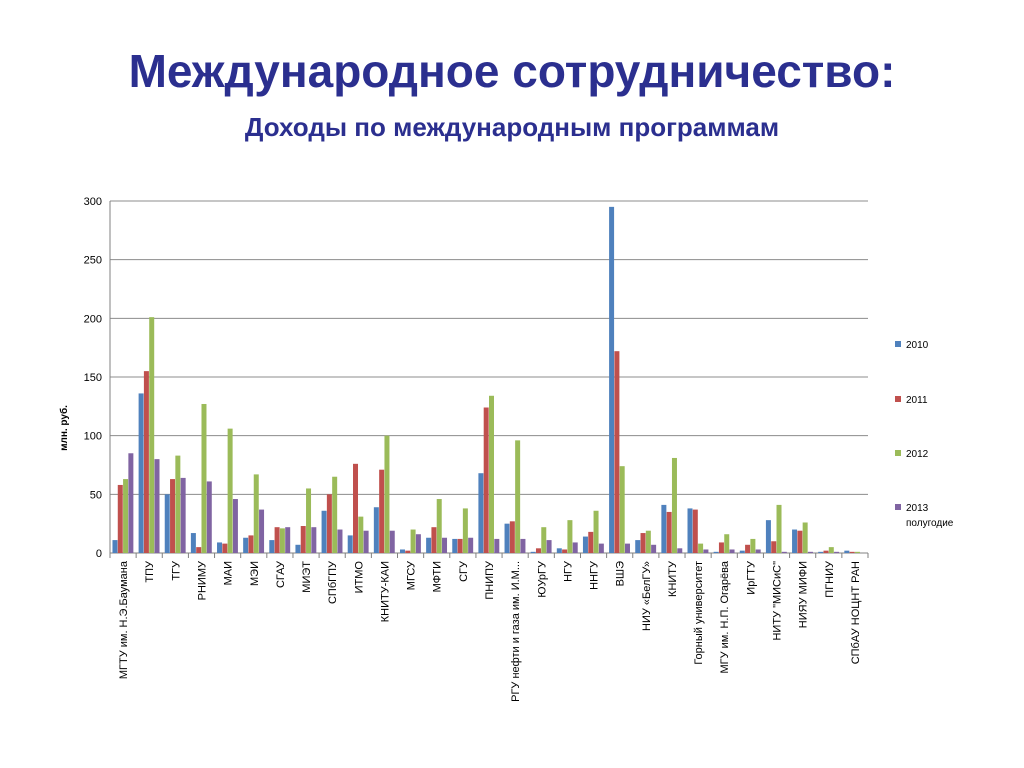 The height and width of the screenshot is (768, 1024). I want to click on slide-title: Международное сотрудничество:, so click(512, 71).